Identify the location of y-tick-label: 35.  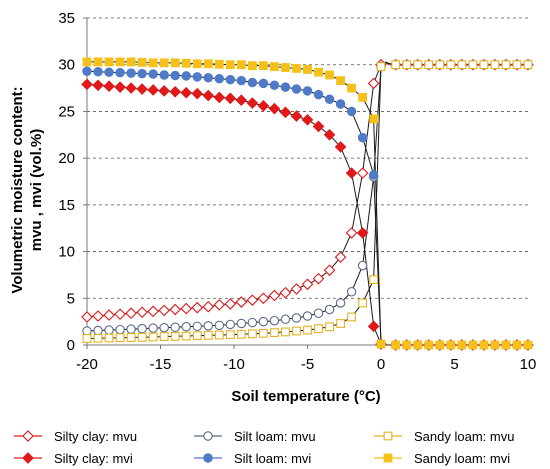
(66, 18).